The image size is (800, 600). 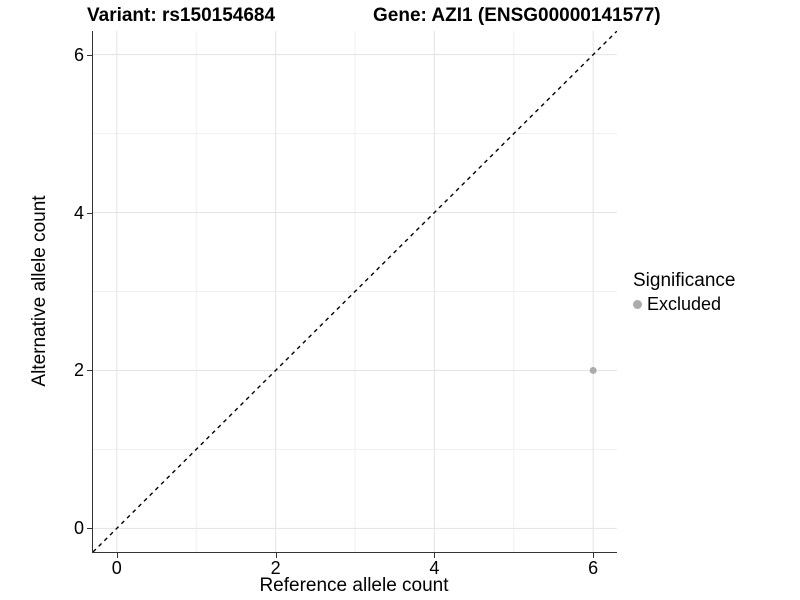 I want to click on data-point, so click(x=593, y=370).